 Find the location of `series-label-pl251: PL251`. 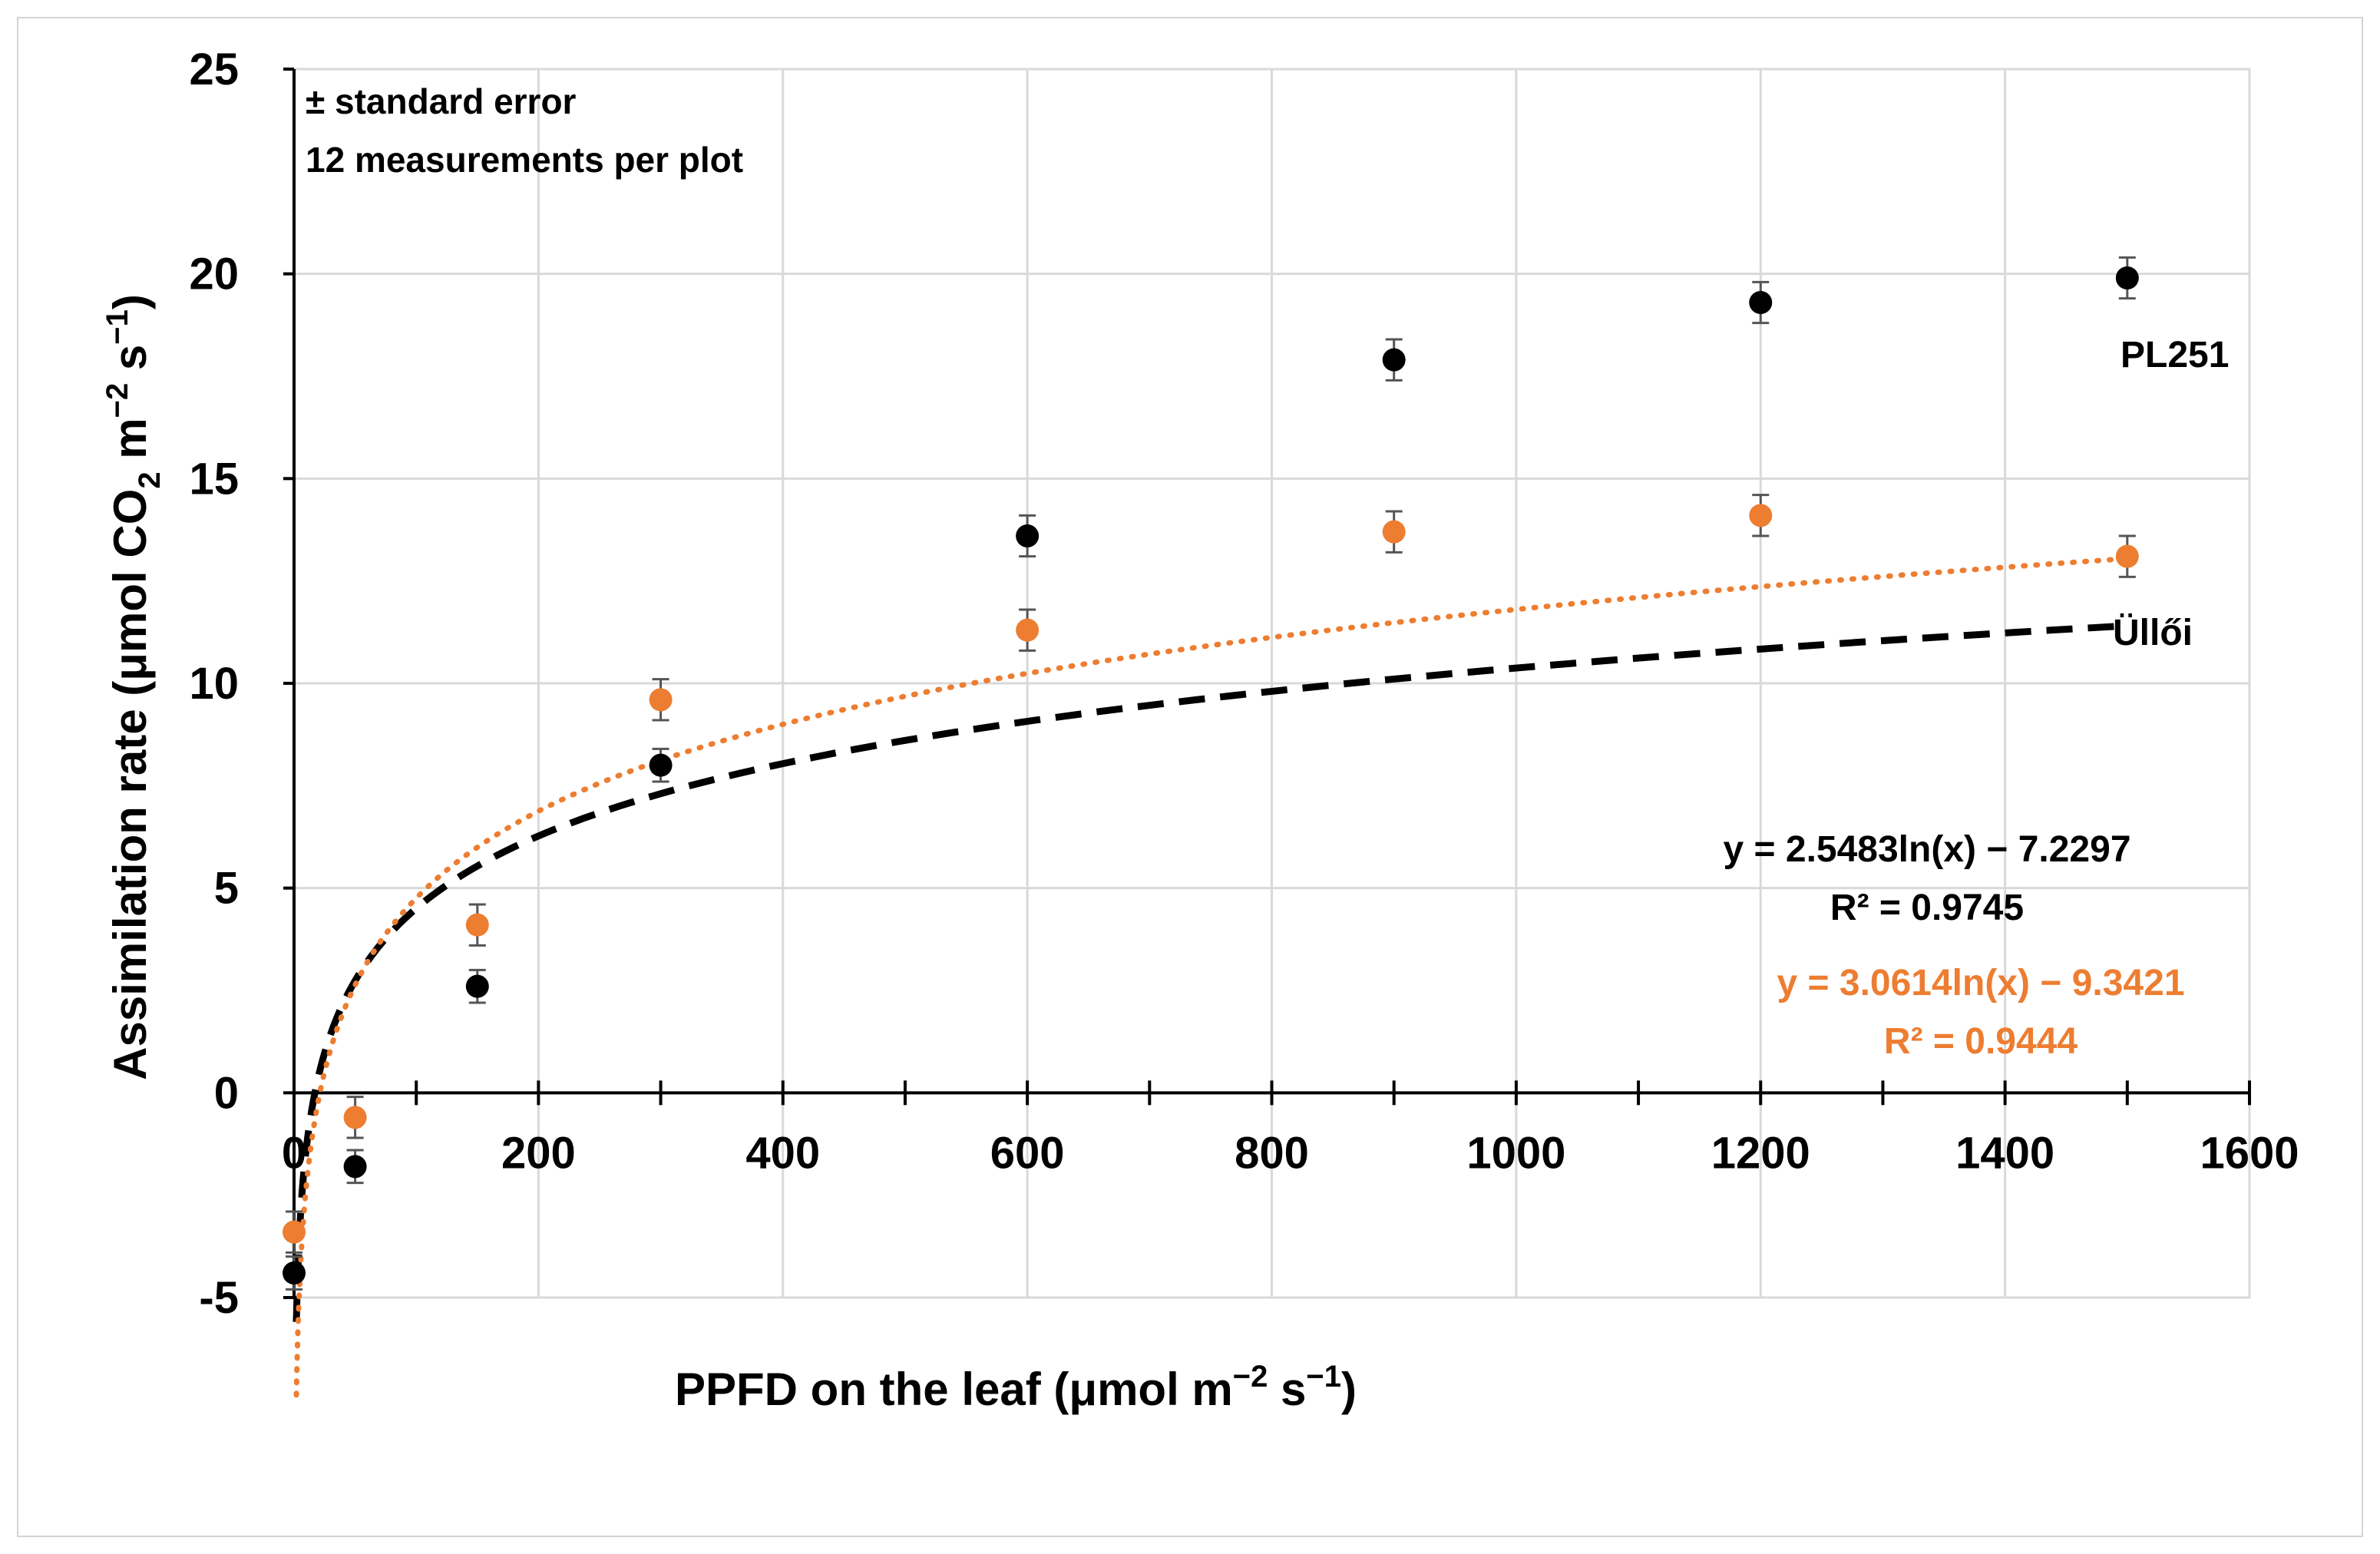

series-label-pl251: PL251 is located at coordinates (2175, 355).